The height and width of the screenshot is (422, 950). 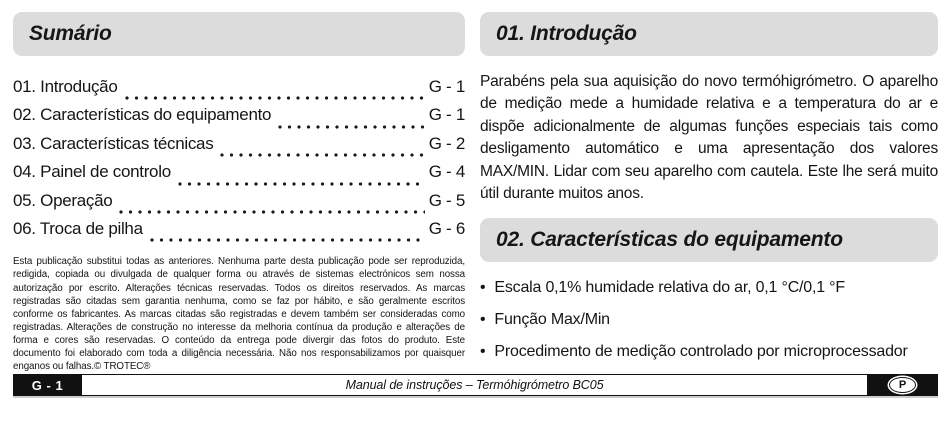 What do you see at coordinates (239, 233) in the screenshot?
I see `toc-entry: 06. Troca de pilha G - 6` at bounding box center [239, 233].